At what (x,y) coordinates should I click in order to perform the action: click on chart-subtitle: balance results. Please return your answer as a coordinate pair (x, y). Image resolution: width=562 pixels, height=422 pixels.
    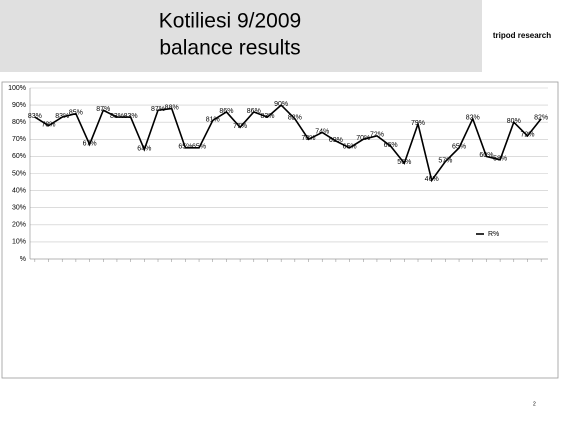
    Looking at the image, I should click on (229, 48).